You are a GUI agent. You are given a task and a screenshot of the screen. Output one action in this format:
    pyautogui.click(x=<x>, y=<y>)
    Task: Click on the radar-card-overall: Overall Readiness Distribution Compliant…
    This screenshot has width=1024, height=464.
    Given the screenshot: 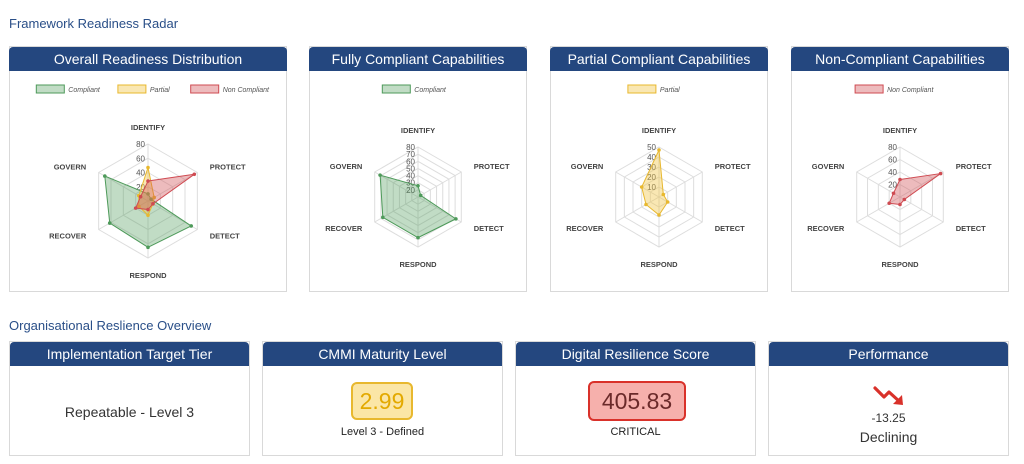 What is the action you would take?
    pyautogui.click(x=148, y=169)
    